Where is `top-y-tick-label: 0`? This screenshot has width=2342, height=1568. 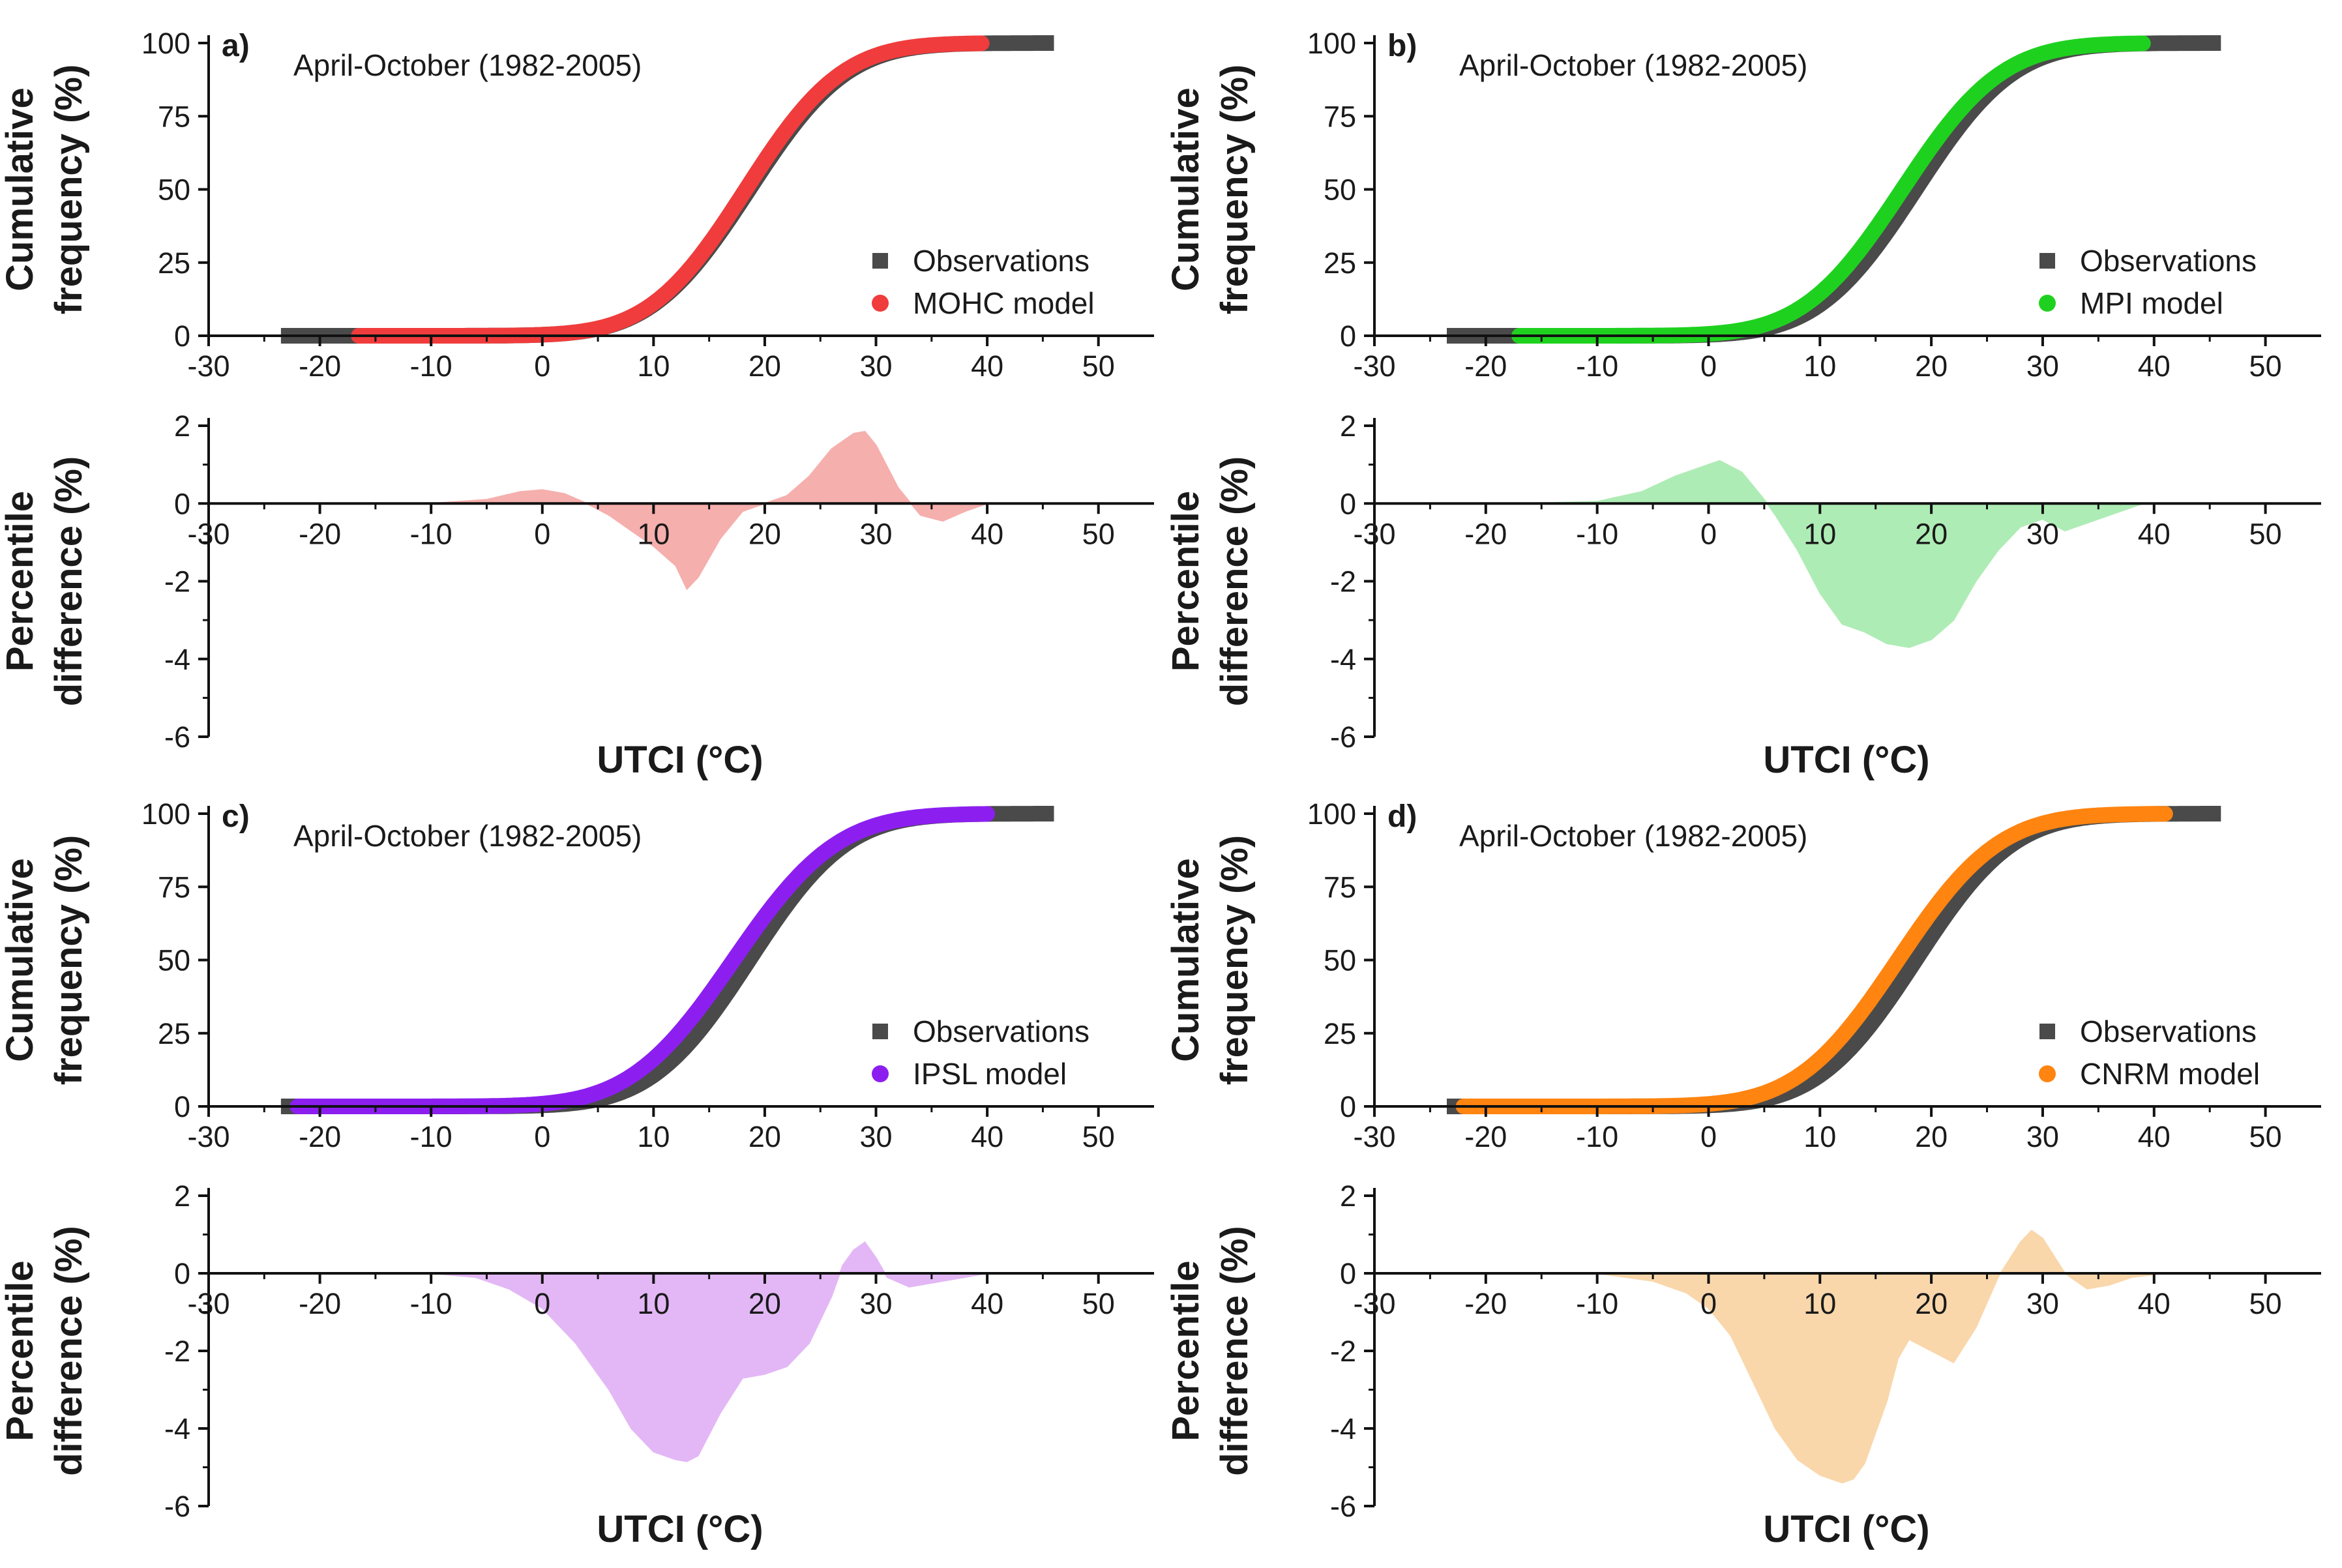
top-y-tick-label: 0 is located at coordinates (182, 336).